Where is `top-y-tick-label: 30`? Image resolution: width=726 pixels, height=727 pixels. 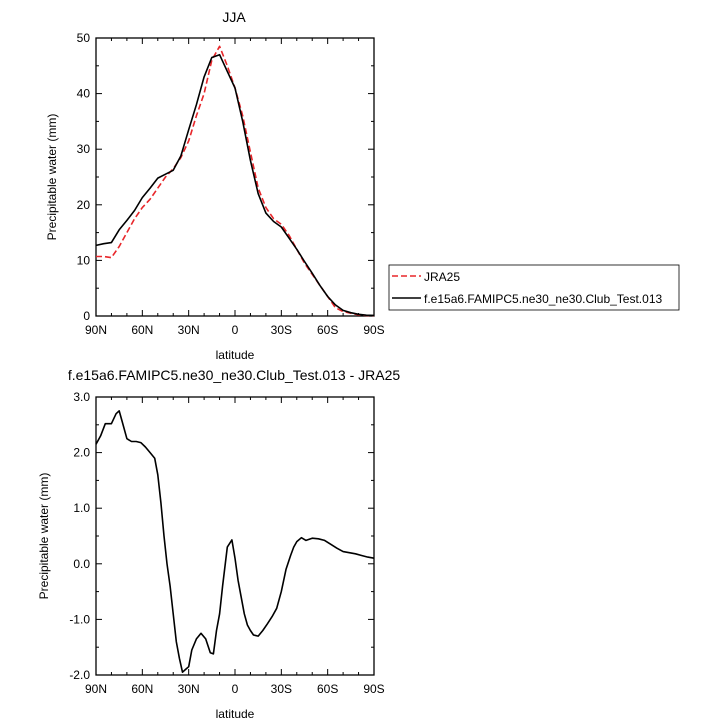 top-y-tick-label: 30 is located at coordinates (84, 149).